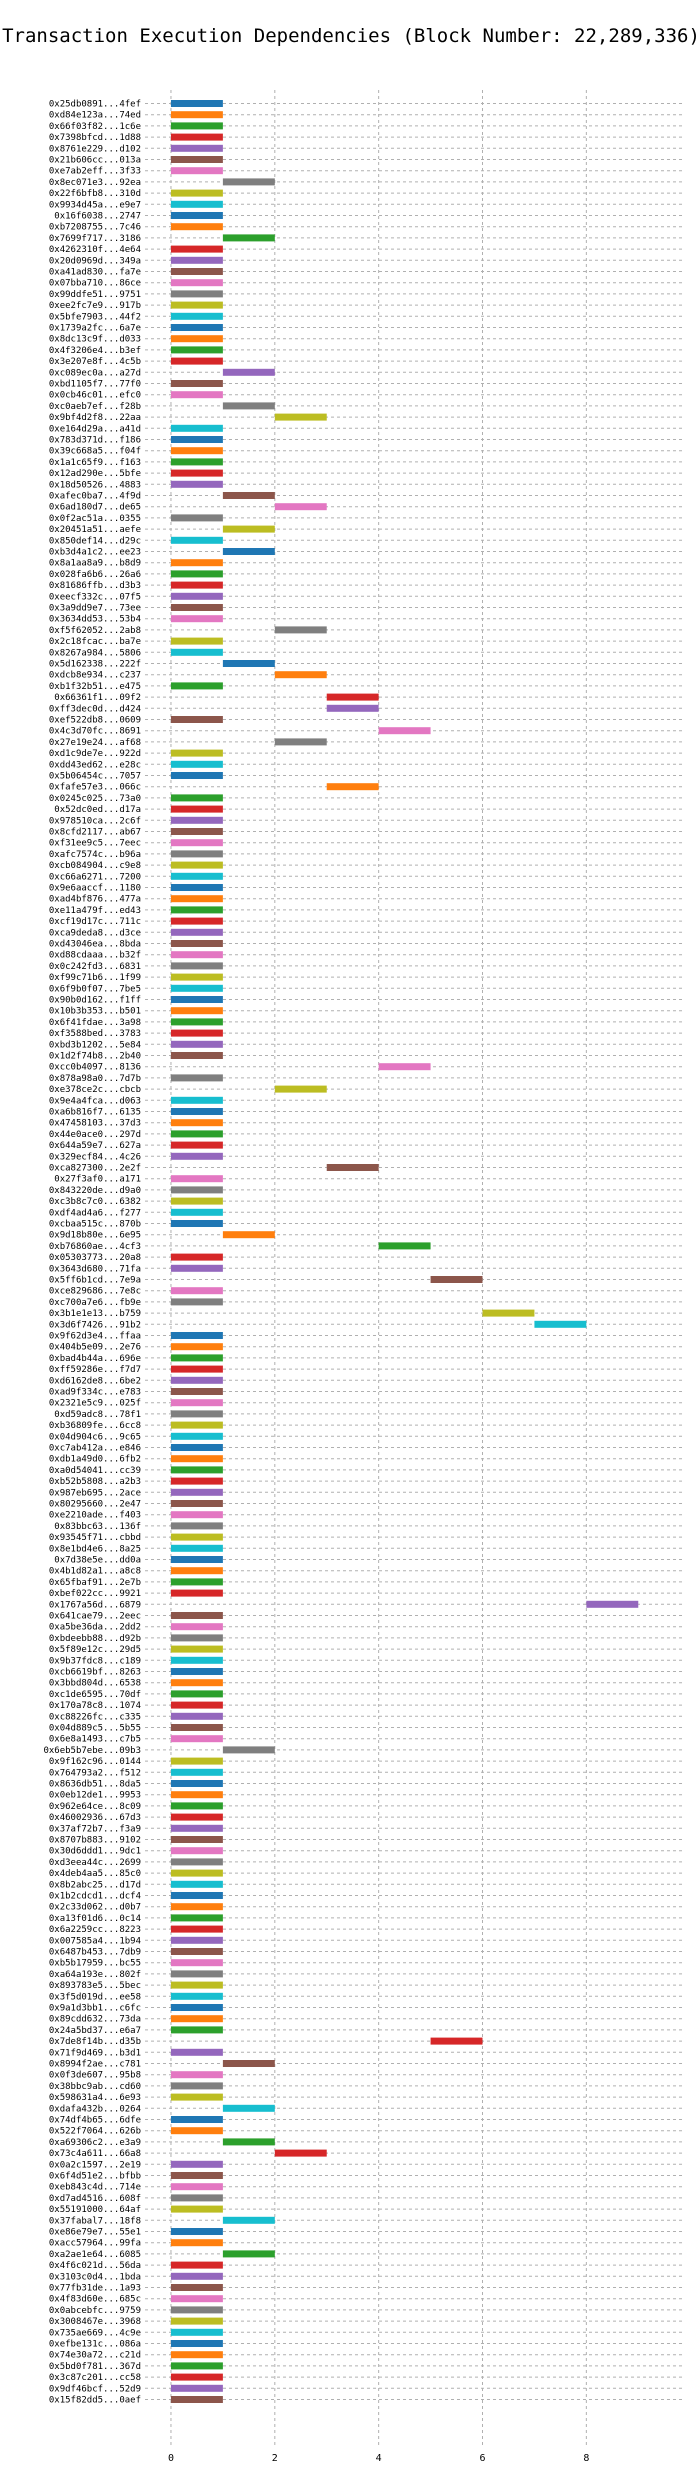 The width and height of the screenshot is (700, 2472). What do you see at coordinates (95, 105) in the screenshot?
I see `transaction-label: 0x25db0891...4fef` at bounding box center [95, 105].